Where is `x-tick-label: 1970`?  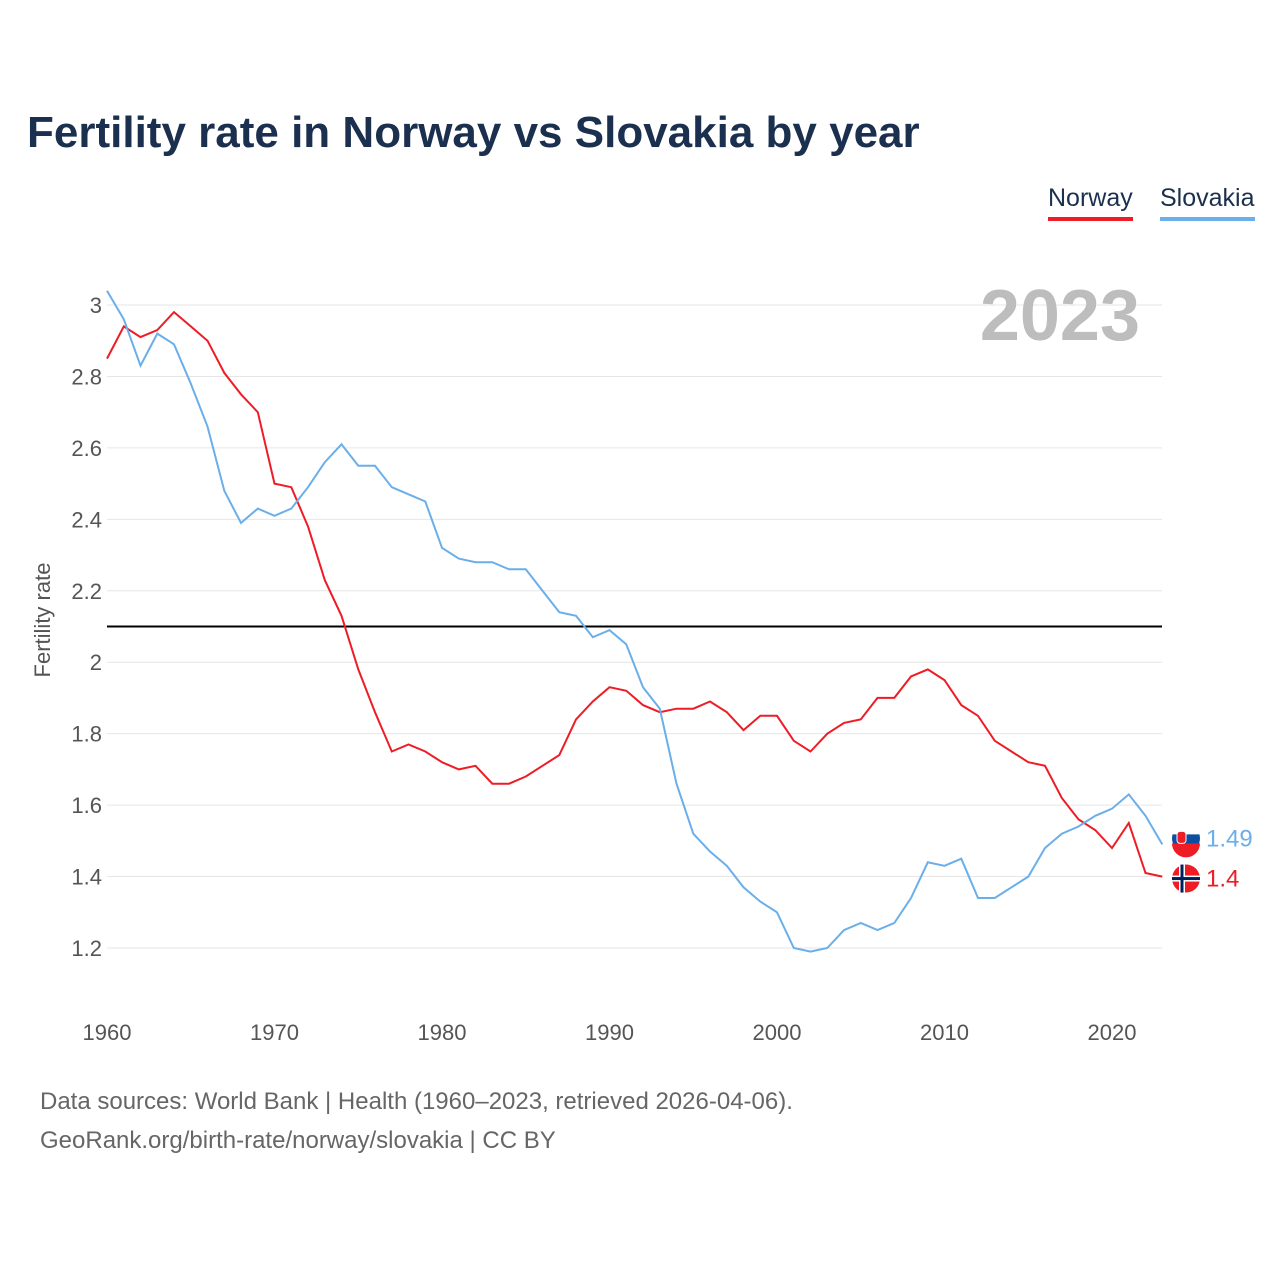
x-tick-label: 1970 is located at coordinates (274, 1032).